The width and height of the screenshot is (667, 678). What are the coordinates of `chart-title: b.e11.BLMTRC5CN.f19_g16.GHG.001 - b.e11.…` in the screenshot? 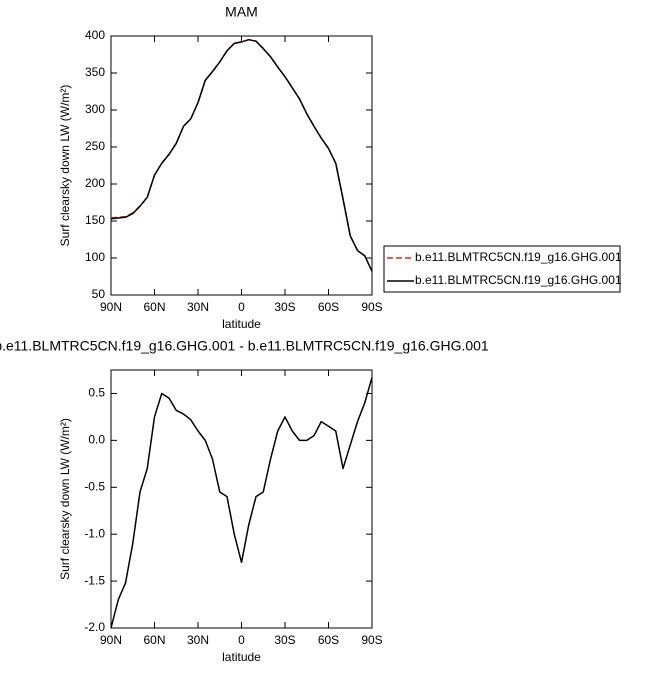 It's located at (244, 346).